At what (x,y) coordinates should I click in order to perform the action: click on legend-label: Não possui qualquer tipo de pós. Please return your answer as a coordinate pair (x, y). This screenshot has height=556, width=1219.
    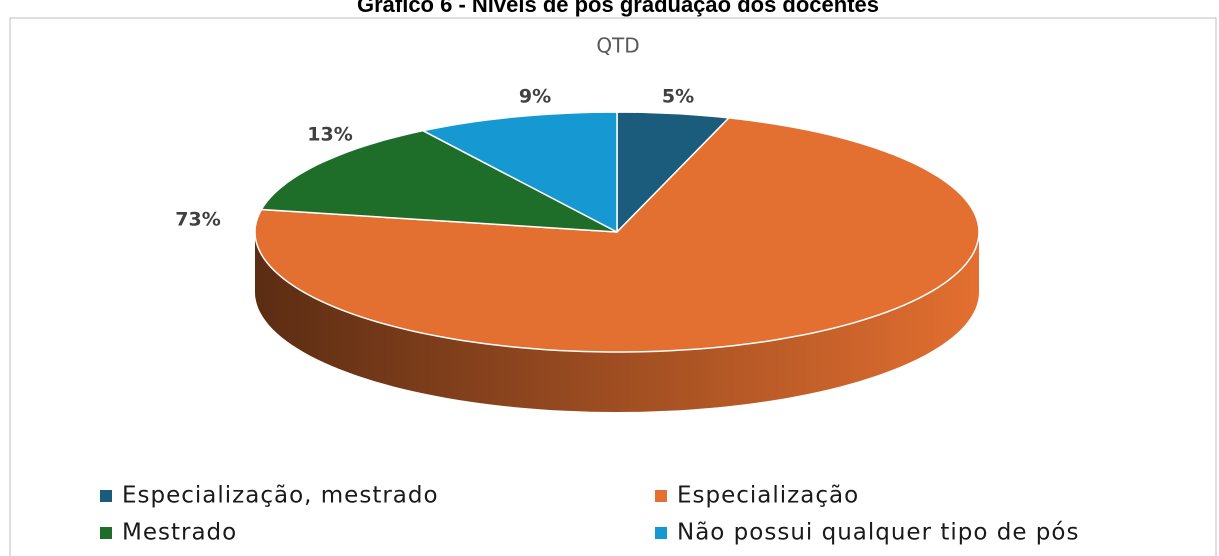
    Looking at the image, I should click on (878, 533).